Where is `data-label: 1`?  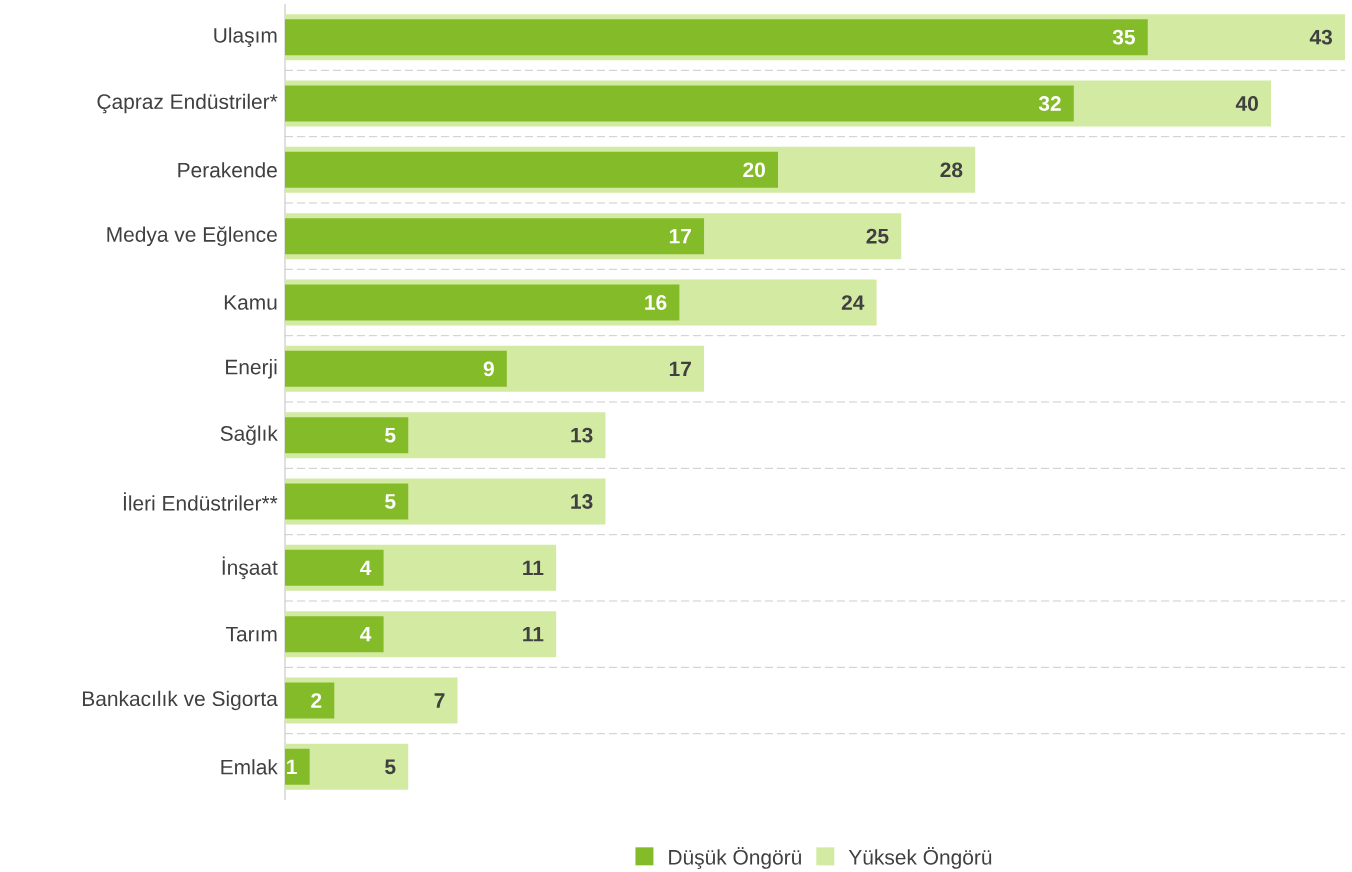
data-label: 1 is located at coordinates (292, 767).